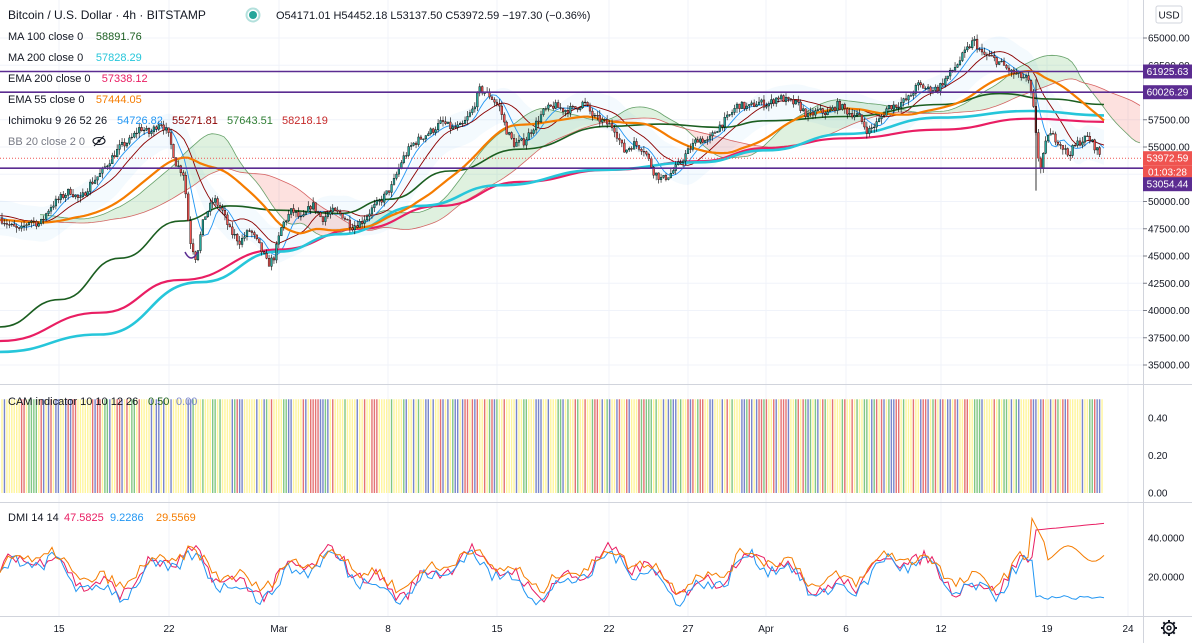 Image resolution: width=1192 pixels, height=643 pixels. I want to click on cam-legend: CAM indicator 10 10 12 26 0.50 0.00, so click(102, 402).